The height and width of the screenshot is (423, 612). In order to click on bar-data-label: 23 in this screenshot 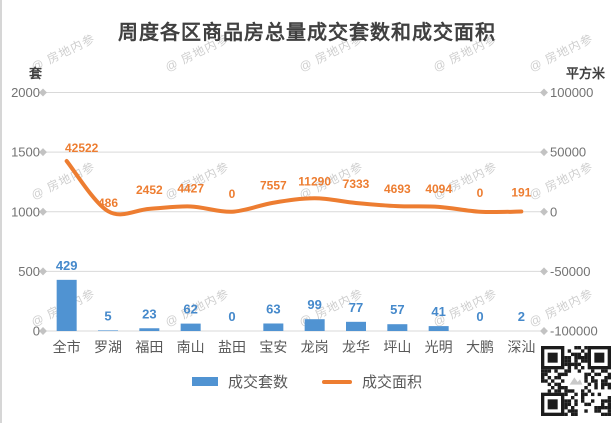, I will do `click(149, 313)`.